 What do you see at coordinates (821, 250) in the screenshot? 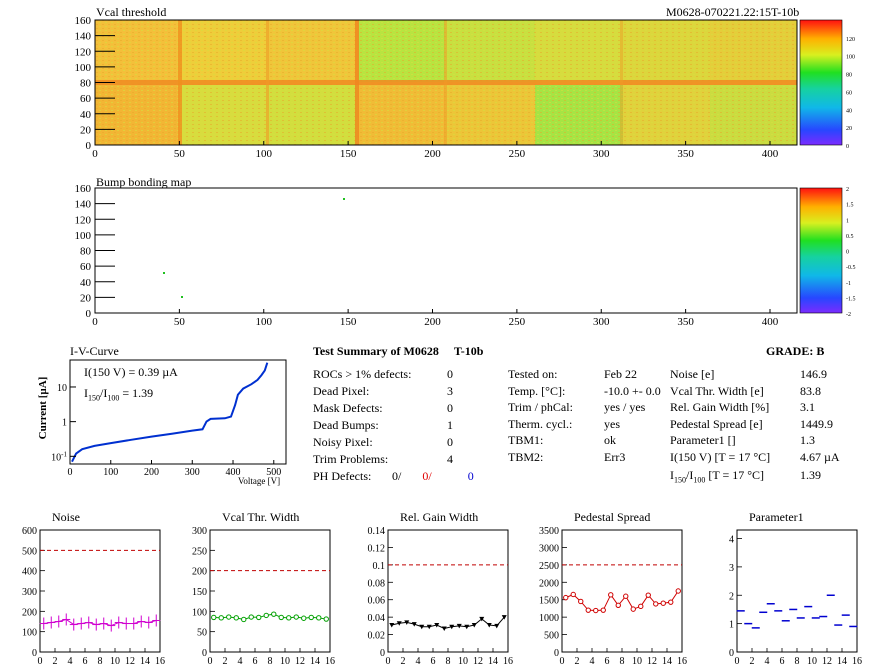
I see `bump-color-scale` at bounding box center [821, 250].